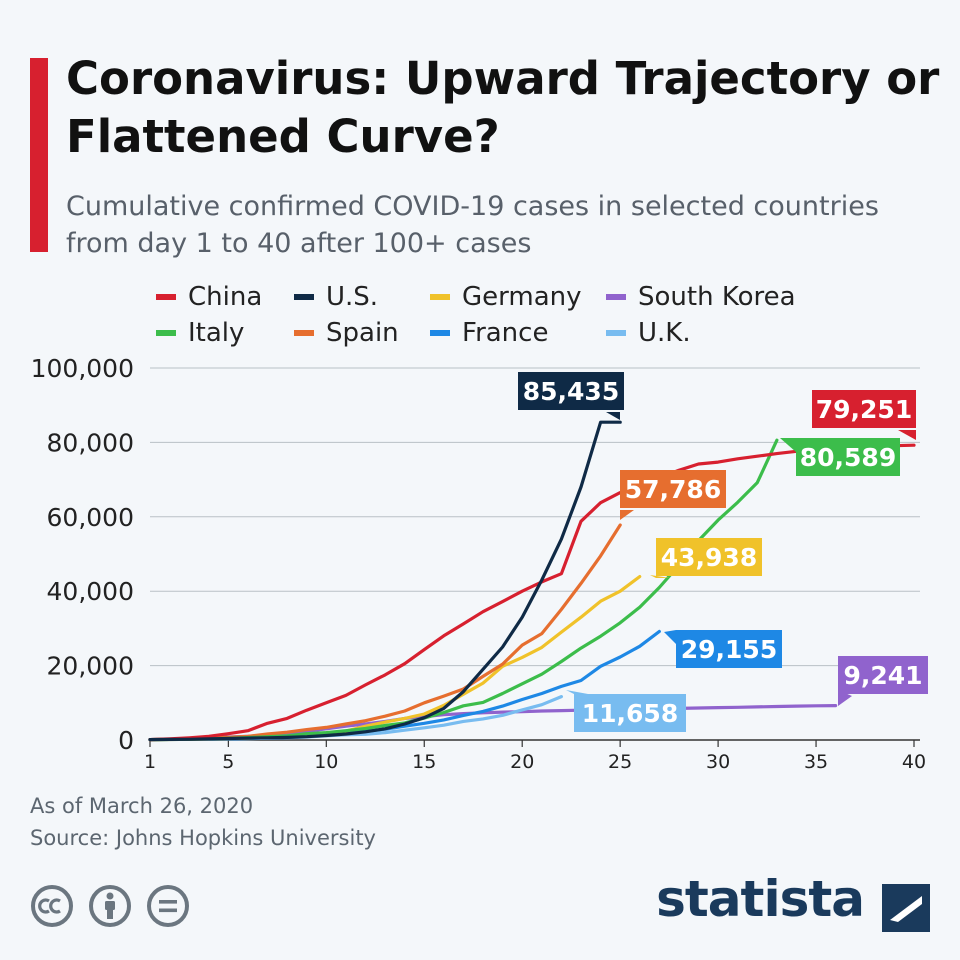  Describe the element at coordinates (522, 762) in the screenshot. I see `x-tick-label: 20` at that location.